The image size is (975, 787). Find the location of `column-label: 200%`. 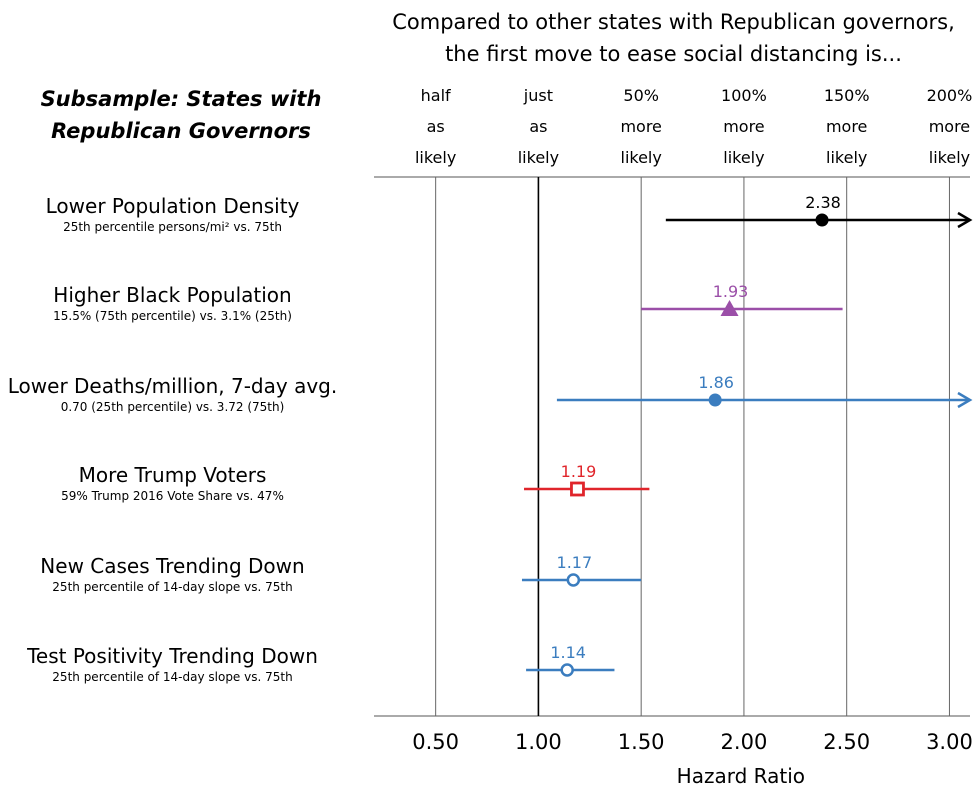

column-label: 200% is located at coordinates (949, 95).